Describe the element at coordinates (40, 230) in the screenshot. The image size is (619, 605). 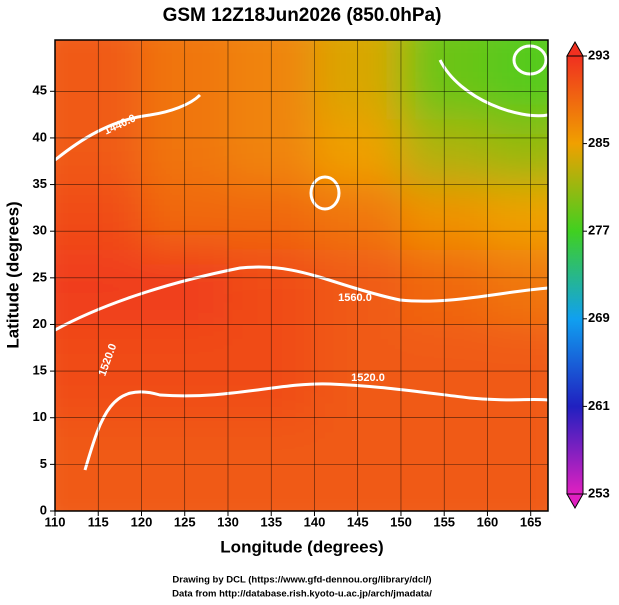
I see `y-tick-label: 30` at that location.